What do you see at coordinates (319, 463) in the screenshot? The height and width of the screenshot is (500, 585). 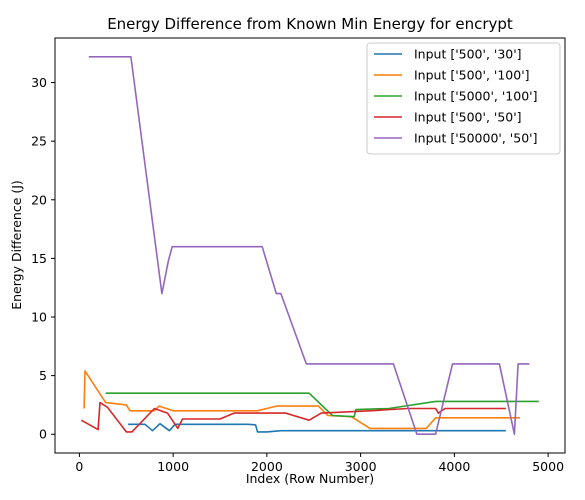 I see `x-axis: 0 1000 2000 3000 4000 5000` at bounding box center [319, 463].